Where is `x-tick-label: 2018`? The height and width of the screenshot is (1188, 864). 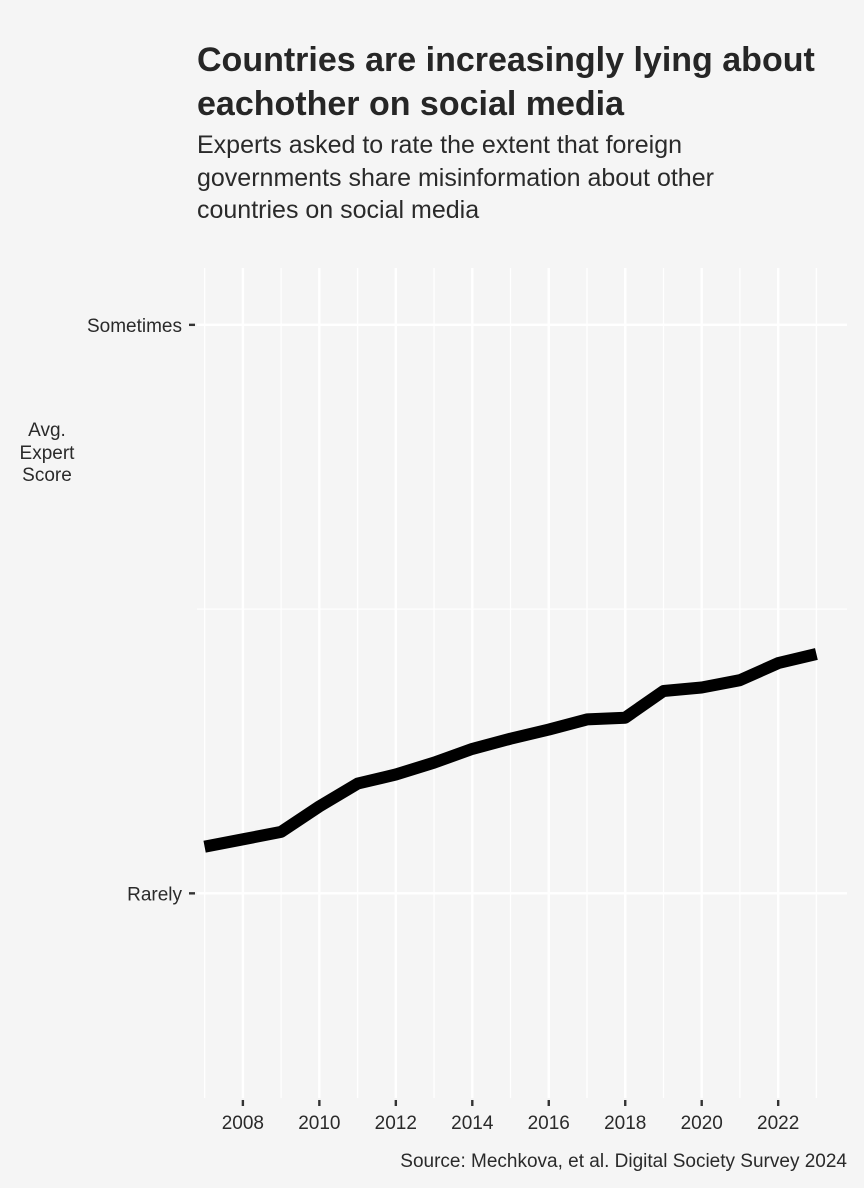
x-tick-label: 2018 is located at coordinates (625, 1123).